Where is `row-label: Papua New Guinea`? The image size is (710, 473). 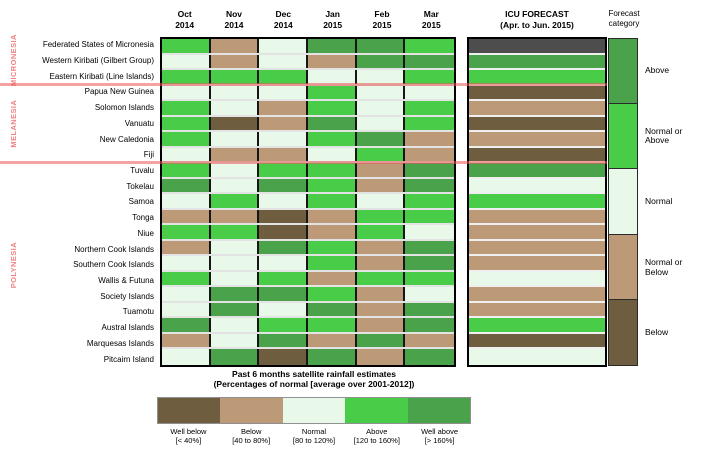
row-label: Papua New Guinea is located at coordinates (119, 92).